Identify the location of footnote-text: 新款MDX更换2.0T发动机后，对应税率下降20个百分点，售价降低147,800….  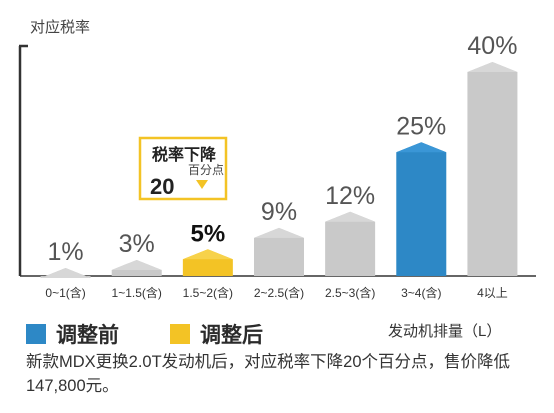
(268, 374).